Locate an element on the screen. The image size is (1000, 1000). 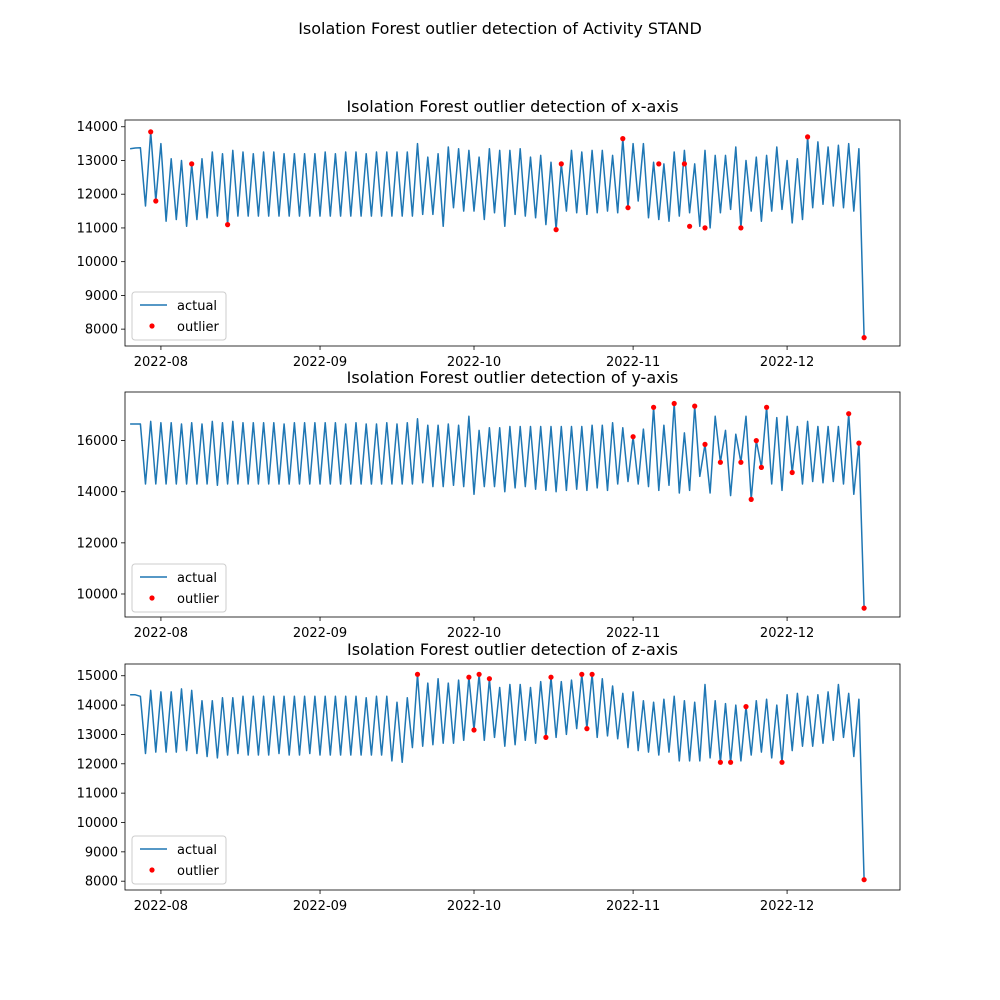
y-tick-label: 9000 is located at coordinates (101, 852).